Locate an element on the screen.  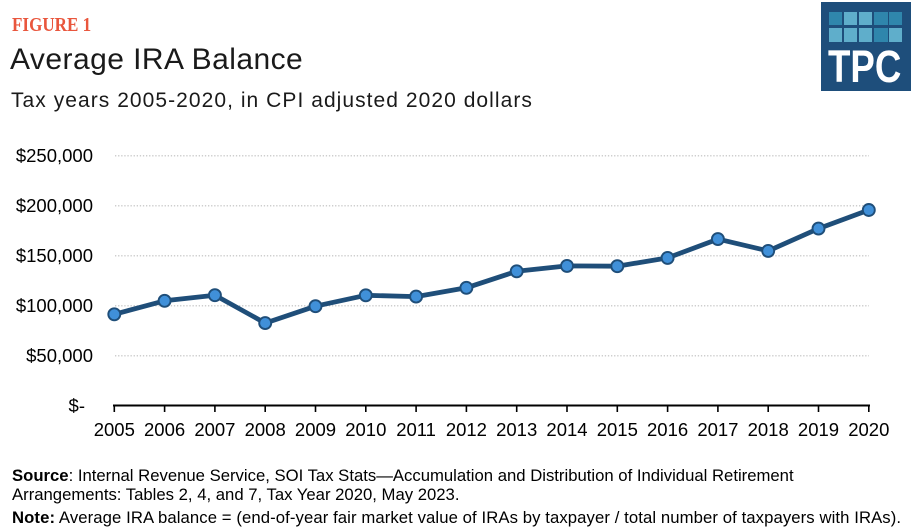
svg-text: 2014 is located at coordinates (566, 429).